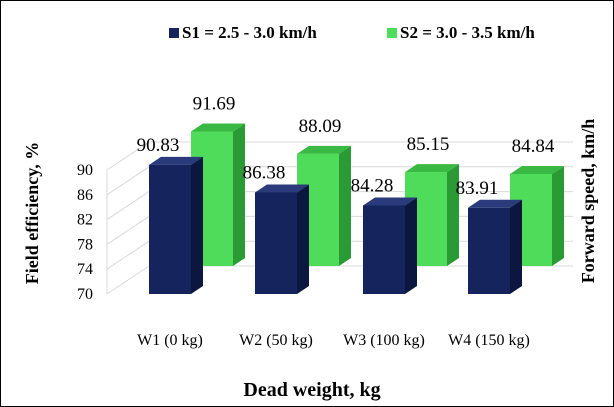 The image size is (614, 407). Describe the element at coordinates (170, 340) in the screenshot. I see `x-tick-label: W1 (0 kg)` at that location.